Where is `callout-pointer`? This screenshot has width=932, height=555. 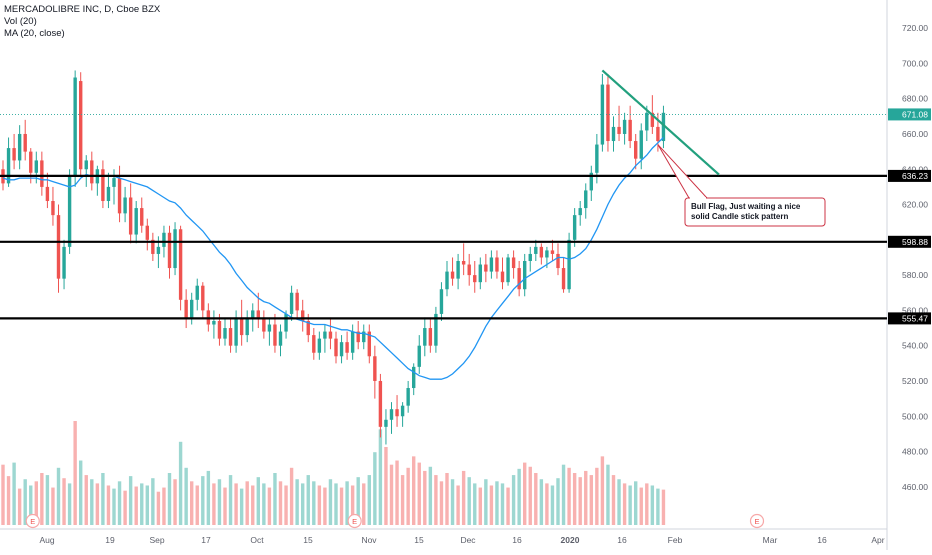 callout-pointer is located at coordinates (683, 171).